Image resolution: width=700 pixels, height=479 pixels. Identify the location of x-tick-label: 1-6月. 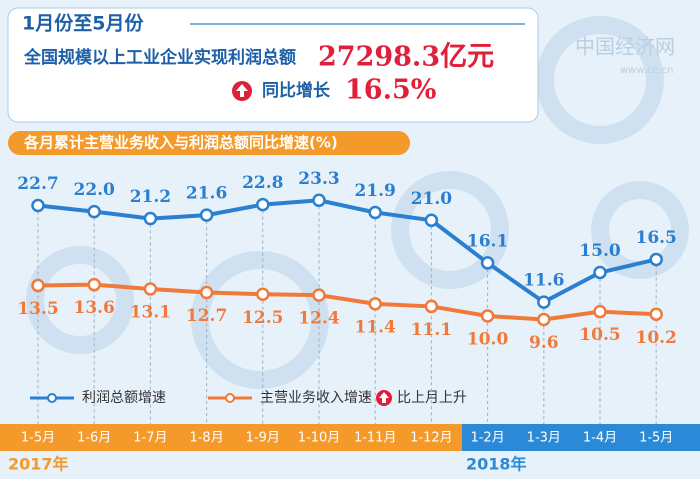
(94, 438).